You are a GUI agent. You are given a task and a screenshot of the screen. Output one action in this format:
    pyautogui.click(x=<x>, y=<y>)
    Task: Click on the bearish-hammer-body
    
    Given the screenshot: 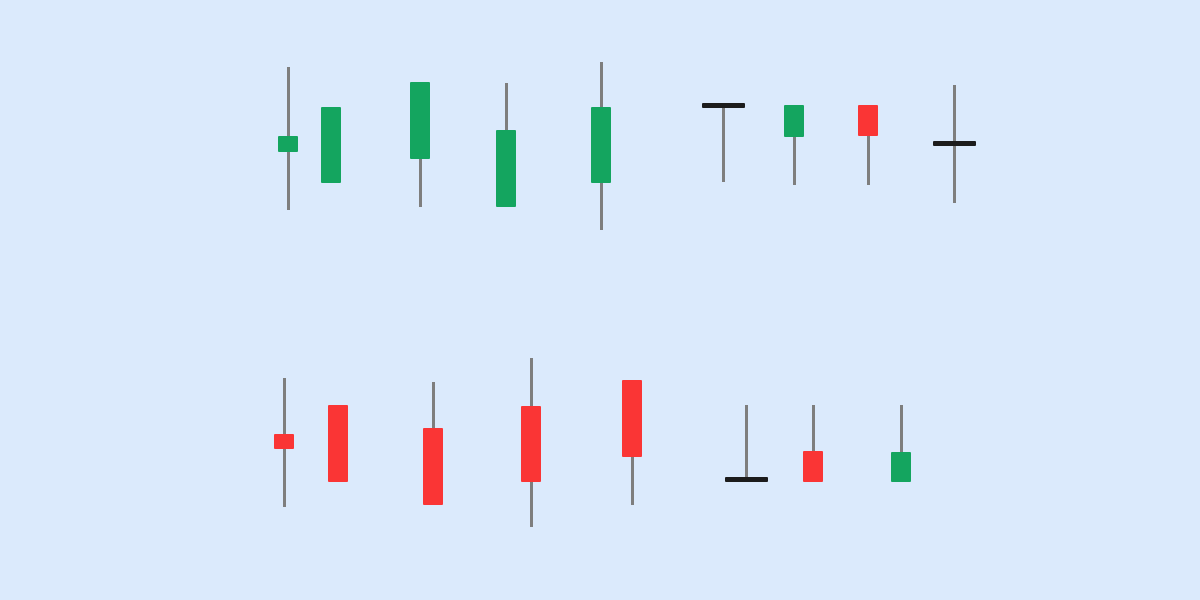 What is the action you would take?
    pyautogui.click(x=868, y=120)
    